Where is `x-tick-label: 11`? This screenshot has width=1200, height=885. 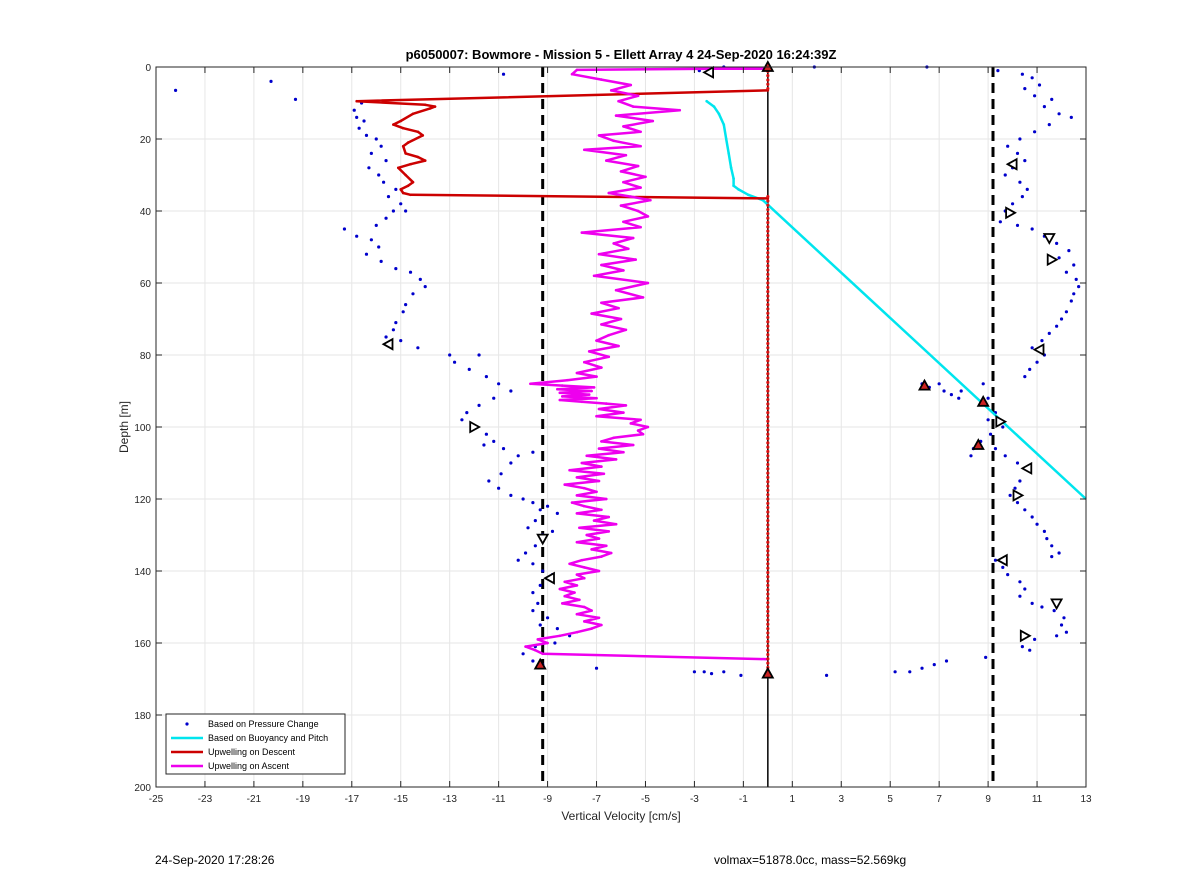 x-tick-label: 11 is located at coordinates (1037, 799).